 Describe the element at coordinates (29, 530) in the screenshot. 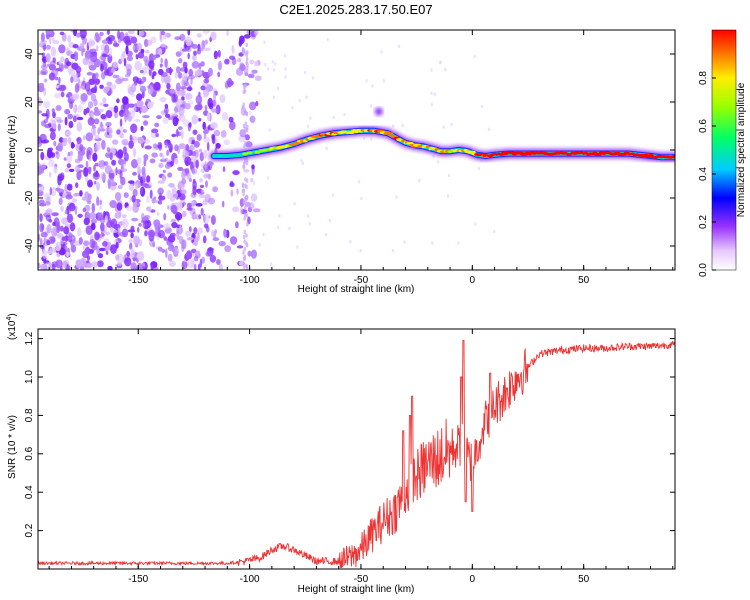

I see `y-tick-label: 0.2` at that location.